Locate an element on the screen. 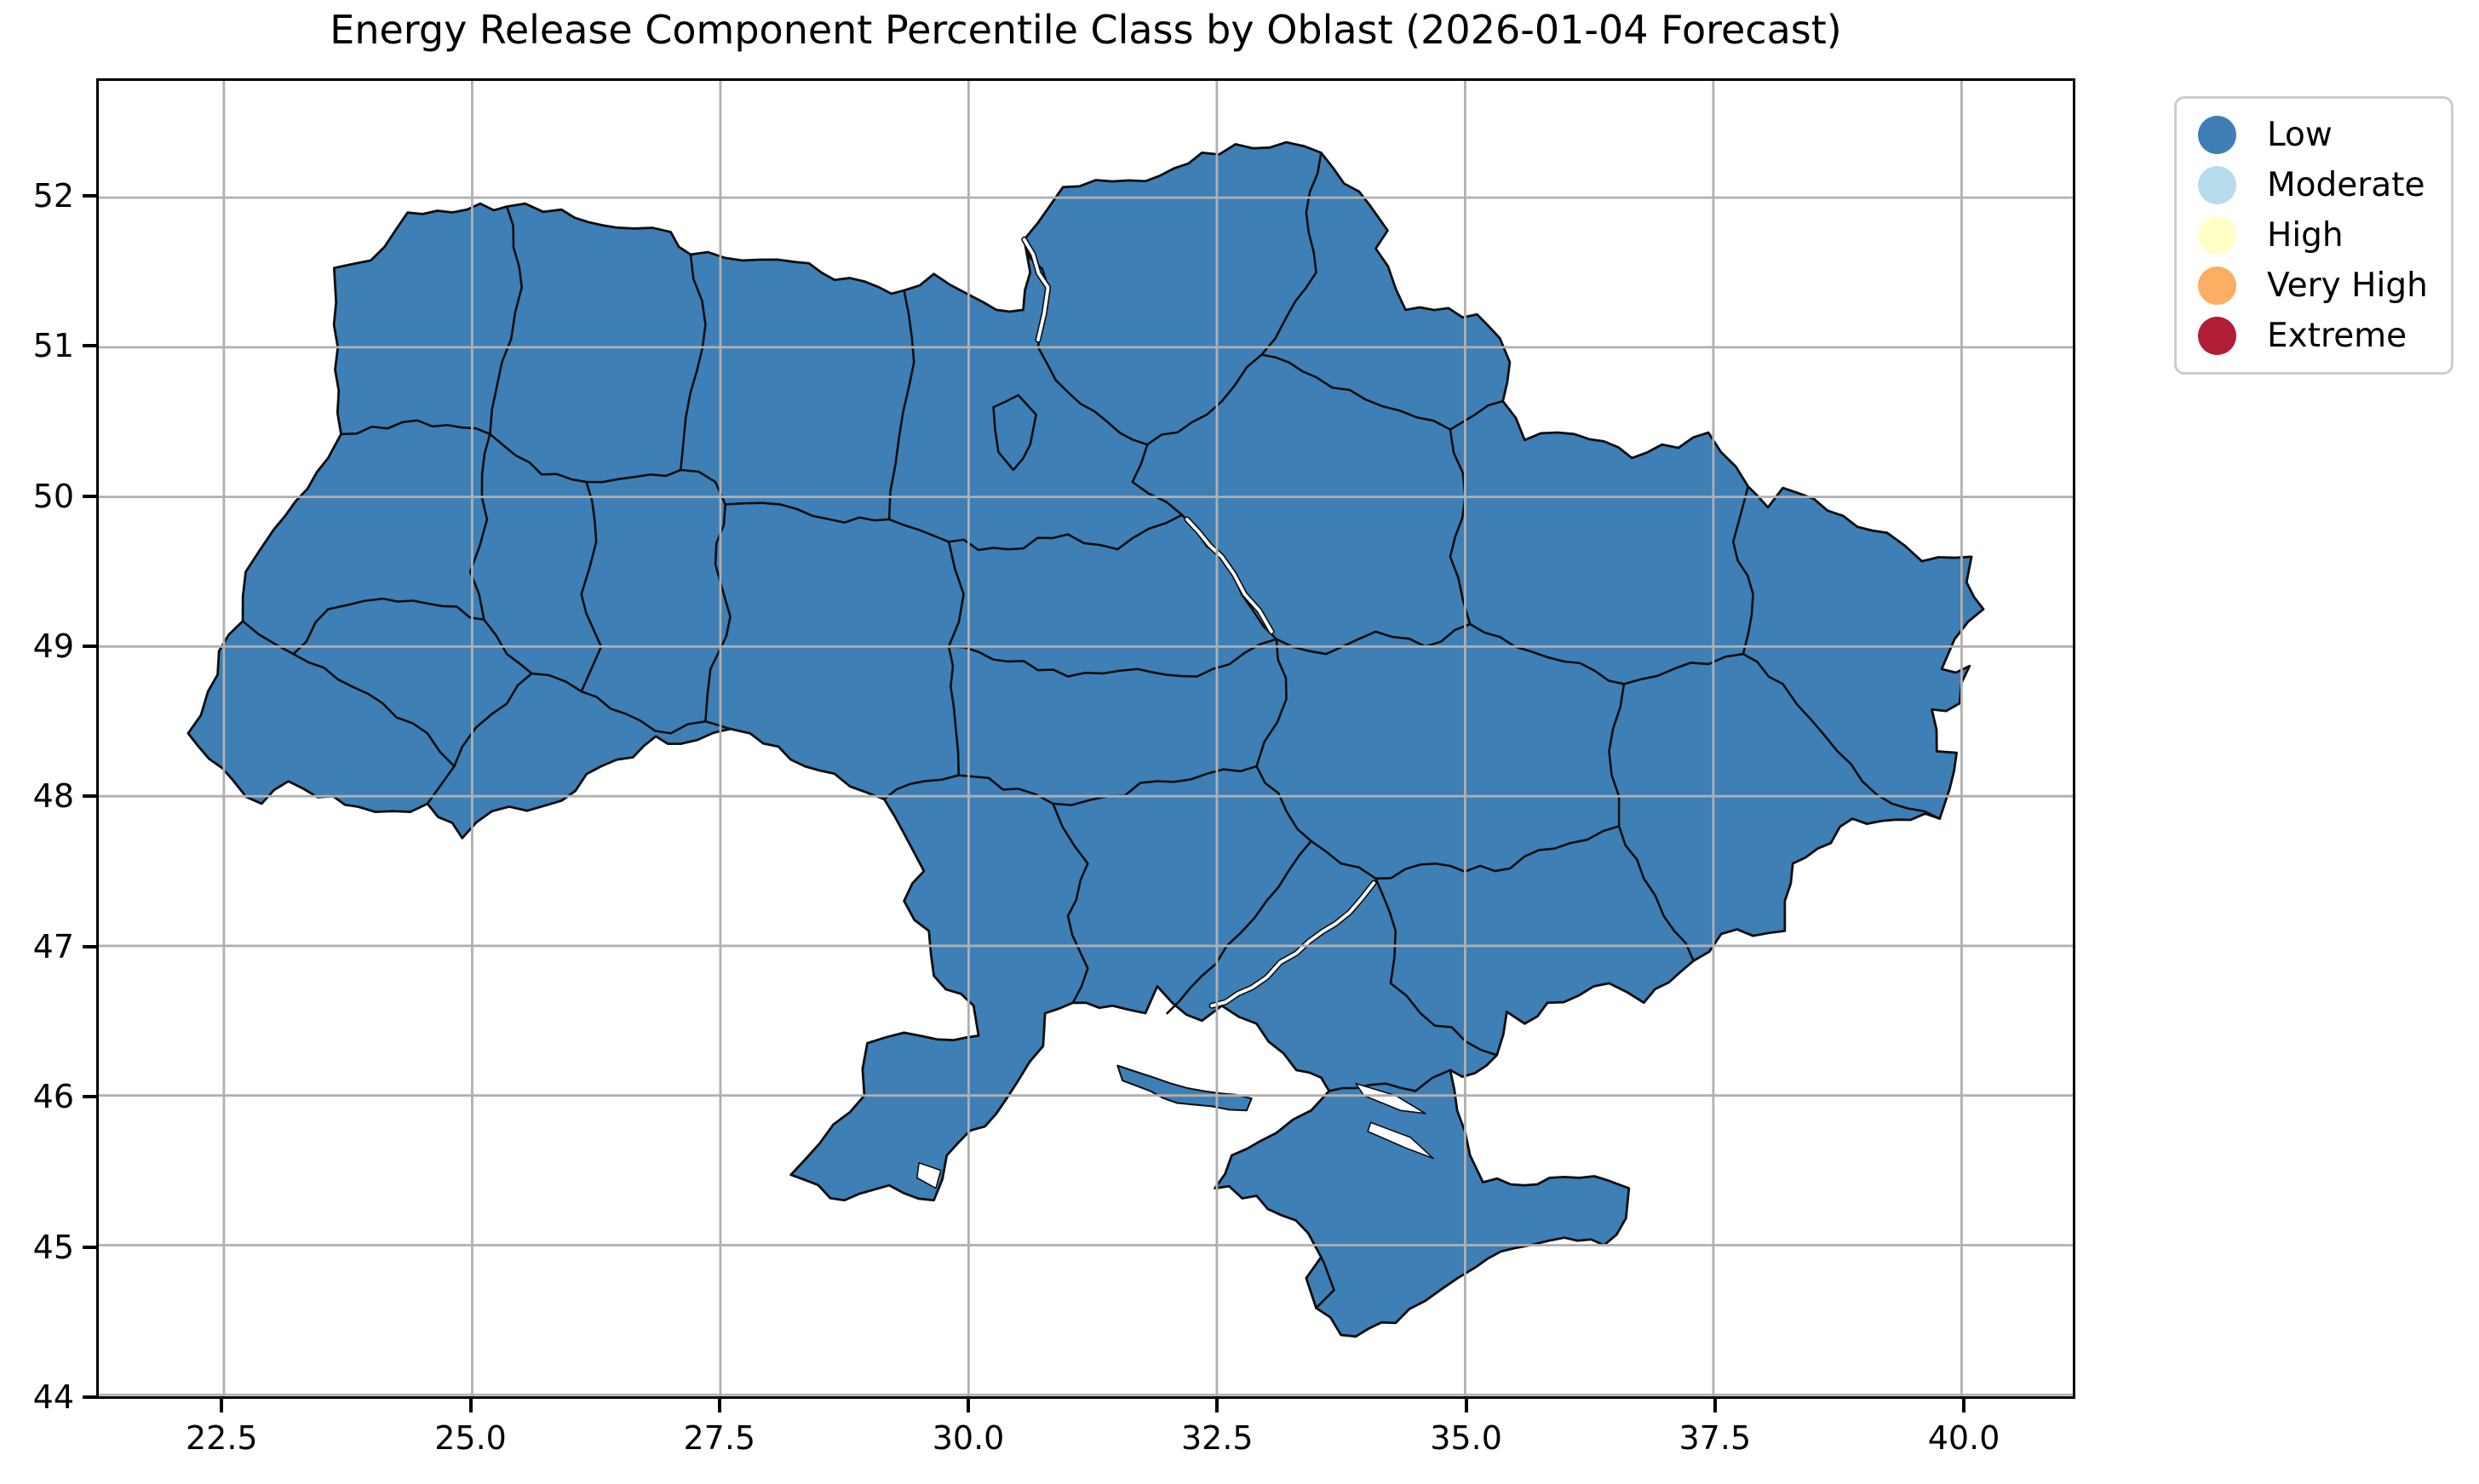 The height and width of the screenshot is (1484, 2479). y-axis-tick-label: 50 is located at coordinates (53, 496).